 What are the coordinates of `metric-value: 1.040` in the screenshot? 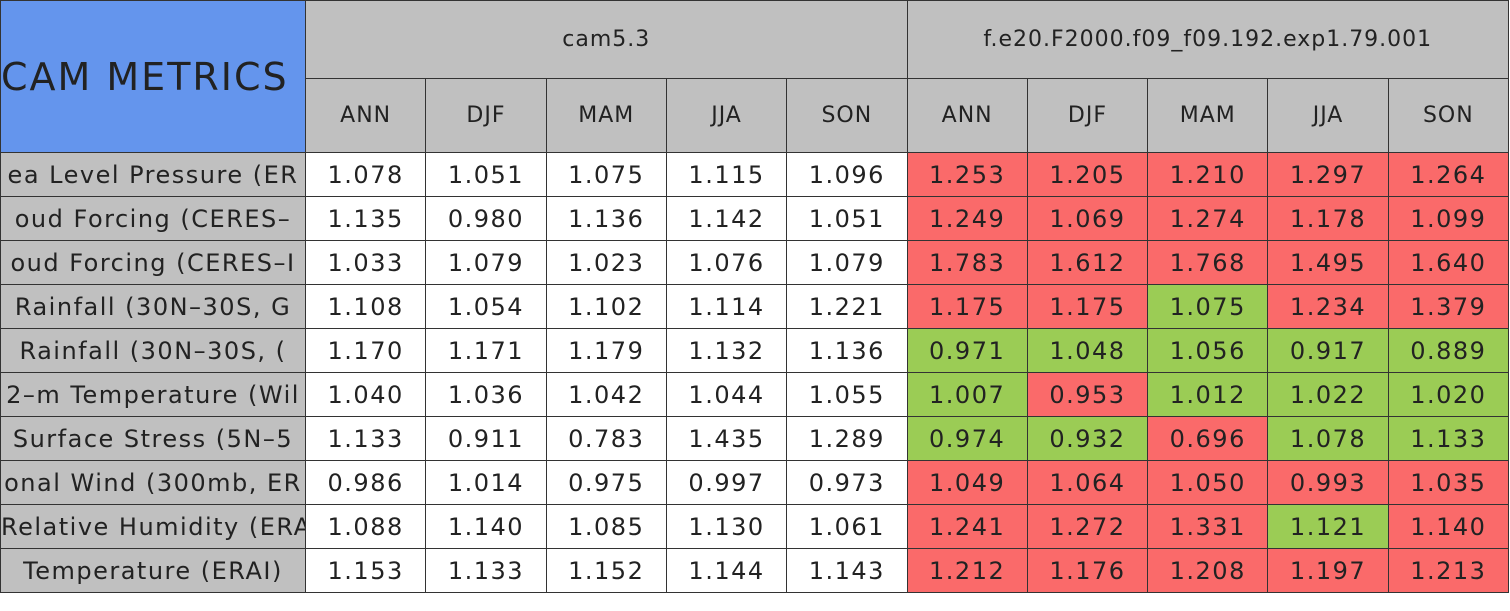 It's located at (365, 394).